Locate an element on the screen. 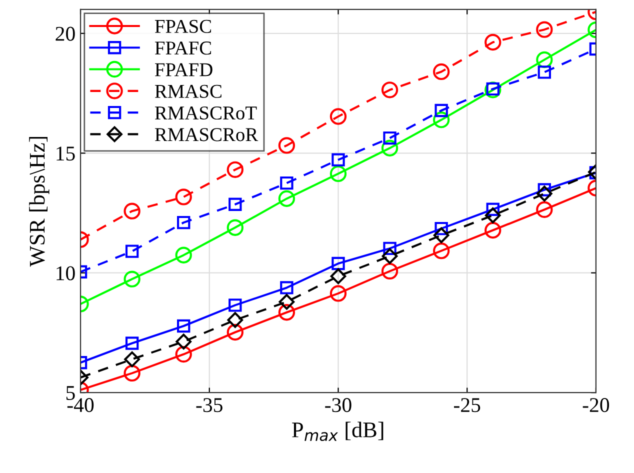 The image size is (634, 473). x-tick-label: -35 is located at coordinates (209, 405).